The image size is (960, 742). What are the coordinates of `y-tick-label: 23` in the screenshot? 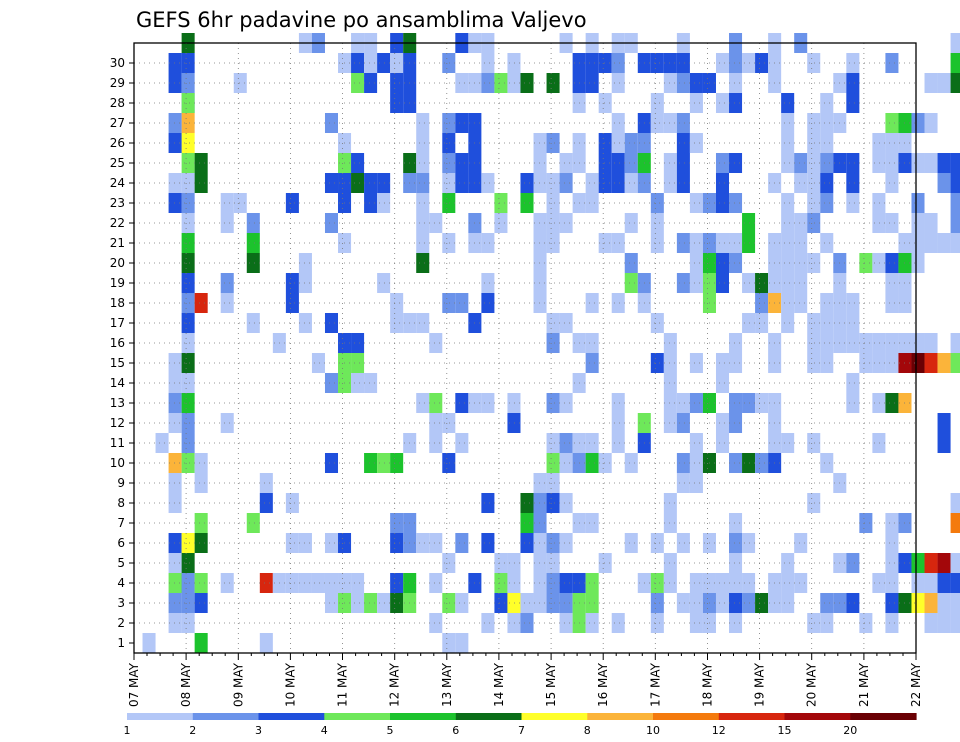 It's located at (117, 203).